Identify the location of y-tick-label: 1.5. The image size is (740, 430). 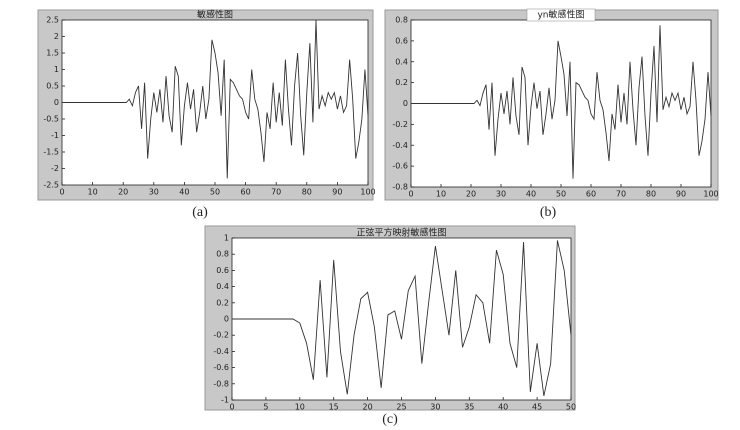
(52, 53).